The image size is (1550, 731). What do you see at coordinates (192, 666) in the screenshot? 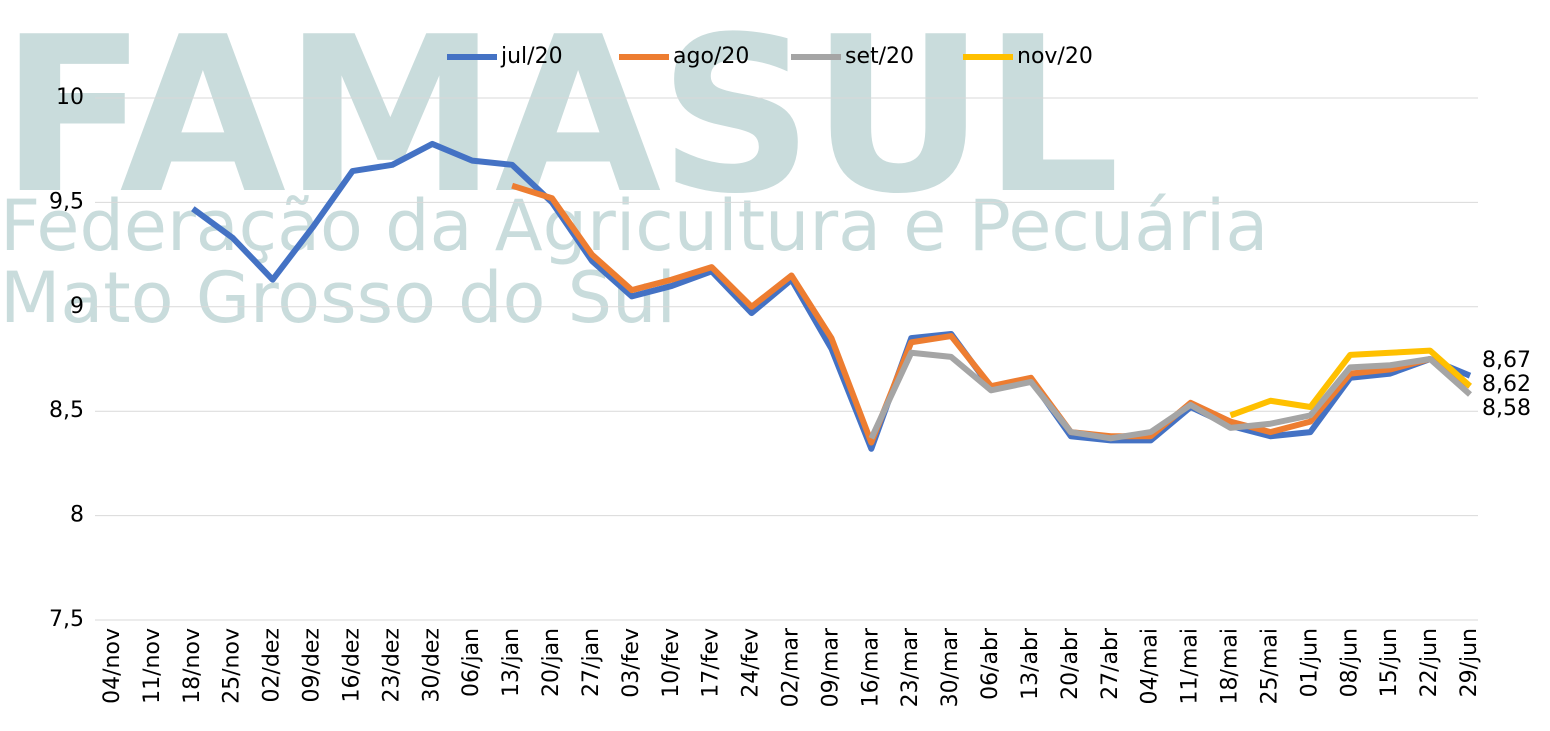
I see `x-tick-label: 18/nov` at bounding box center [192, 666].